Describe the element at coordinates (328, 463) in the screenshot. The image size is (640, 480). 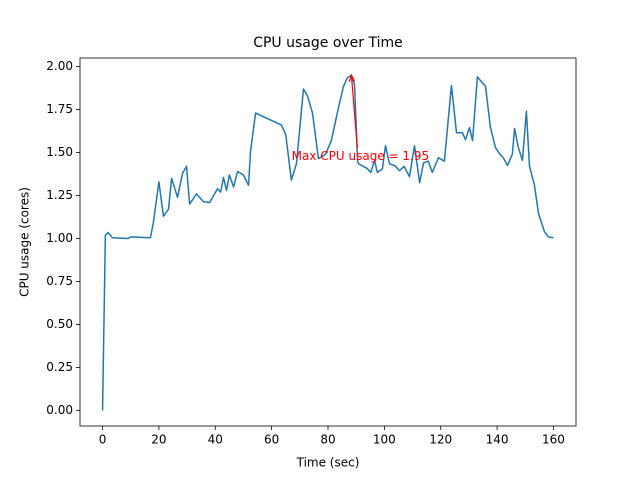
I see `x-axis-label: Time (sec)` at that location.